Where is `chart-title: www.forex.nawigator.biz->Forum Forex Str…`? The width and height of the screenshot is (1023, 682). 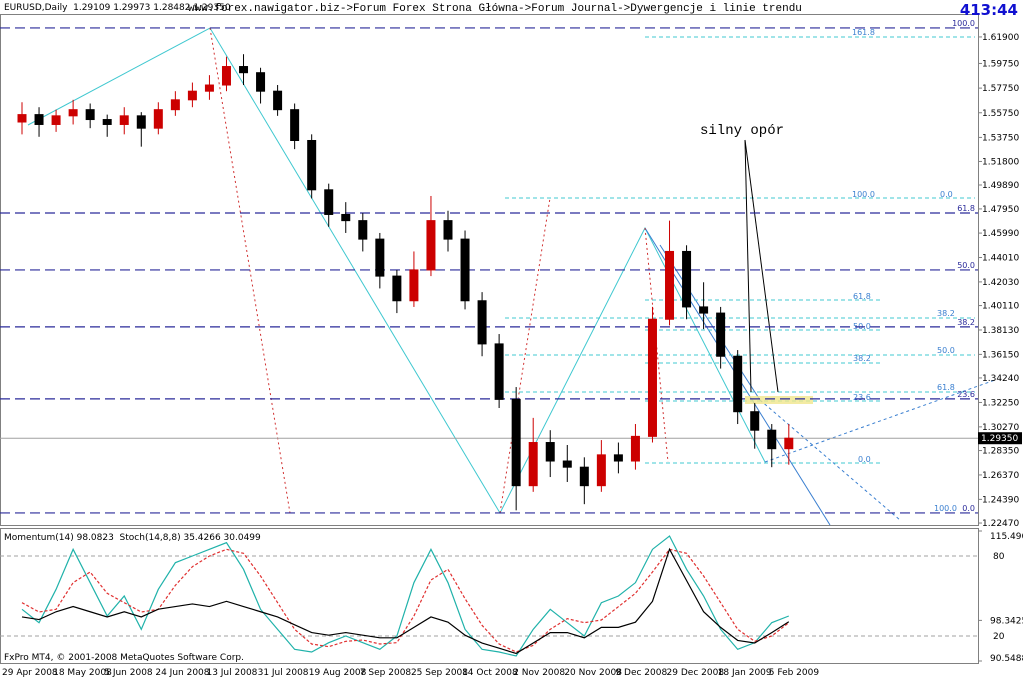 chart-title: www.forex.nawigator.biz->Forum Forex Str… is located at coordinates (495, 9).